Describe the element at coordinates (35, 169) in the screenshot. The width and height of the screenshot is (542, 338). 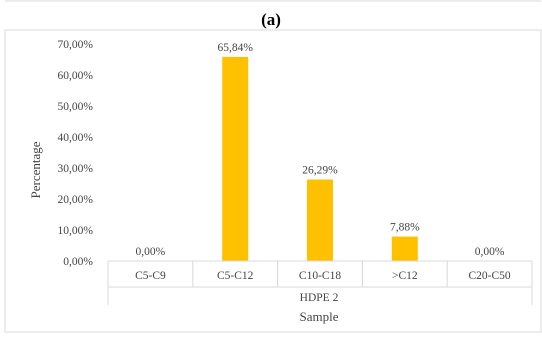
I see `y-axis-title: Percentage` at that location.